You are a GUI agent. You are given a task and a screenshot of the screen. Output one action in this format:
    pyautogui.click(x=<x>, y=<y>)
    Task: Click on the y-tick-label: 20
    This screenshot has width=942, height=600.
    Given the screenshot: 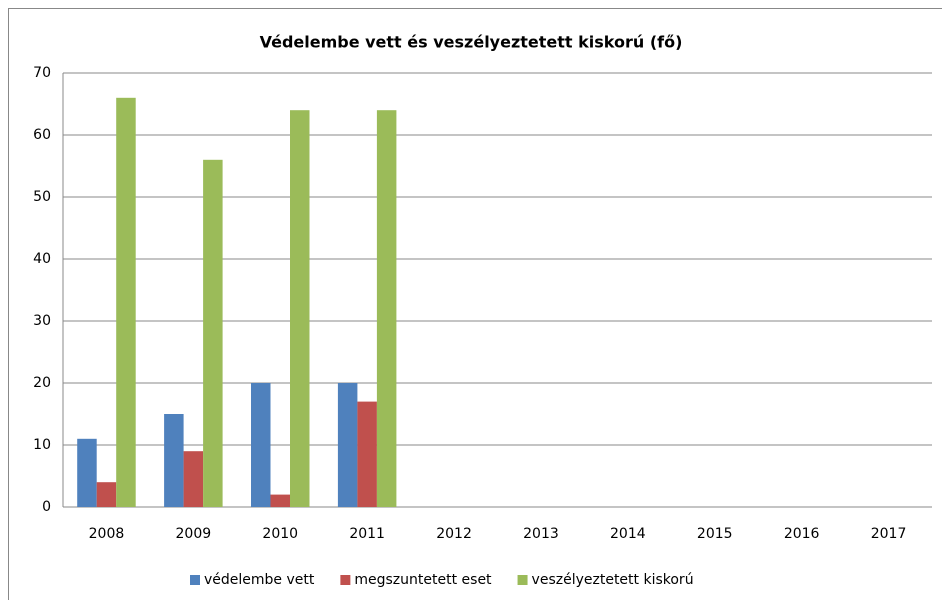 What is the action you would take?
    pyautogui.click(x=42, y=383)
    